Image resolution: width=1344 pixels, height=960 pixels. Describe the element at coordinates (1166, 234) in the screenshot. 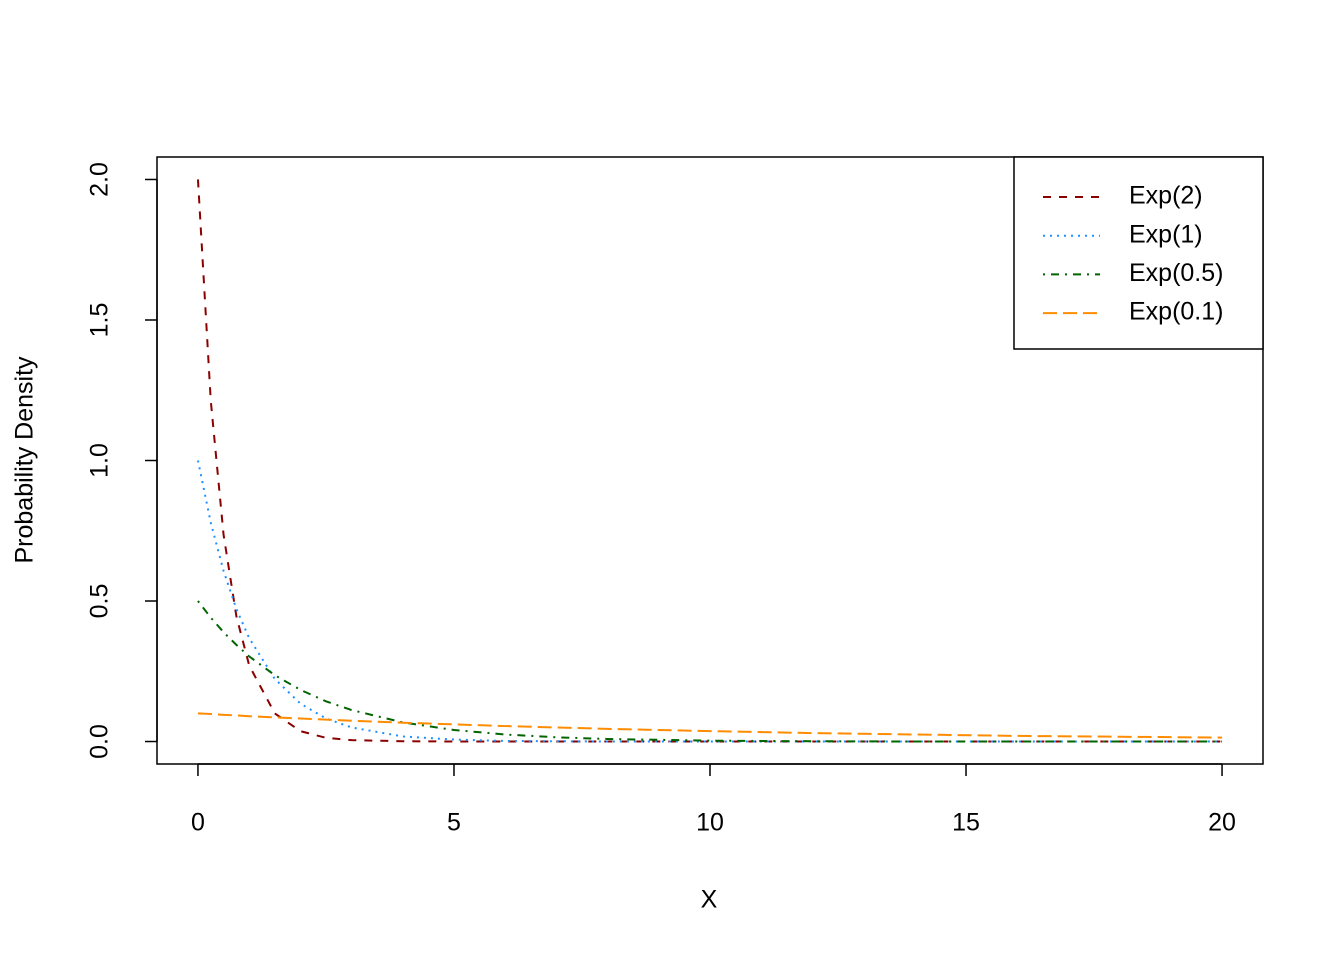

I see `legend-label: Exp(1)` at that location.